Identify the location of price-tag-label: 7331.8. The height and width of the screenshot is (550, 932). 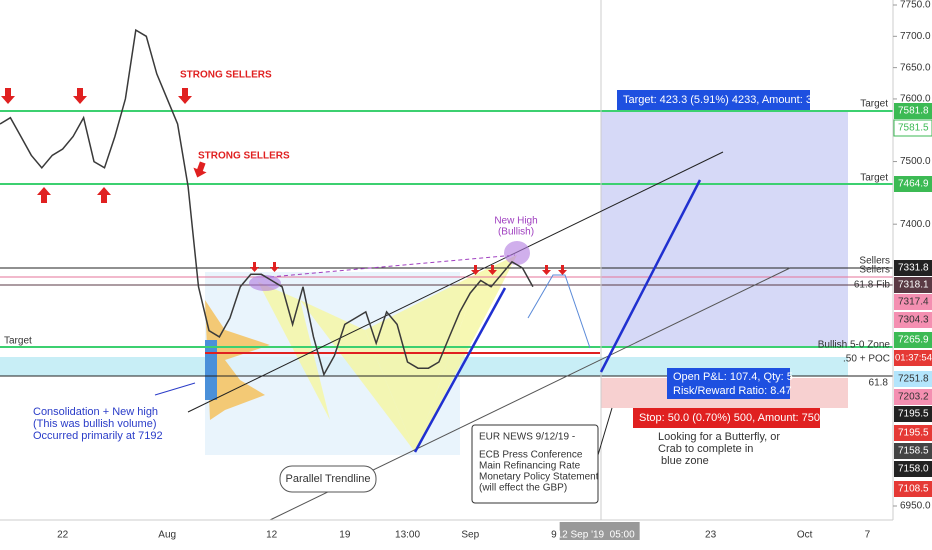
(913, 268).